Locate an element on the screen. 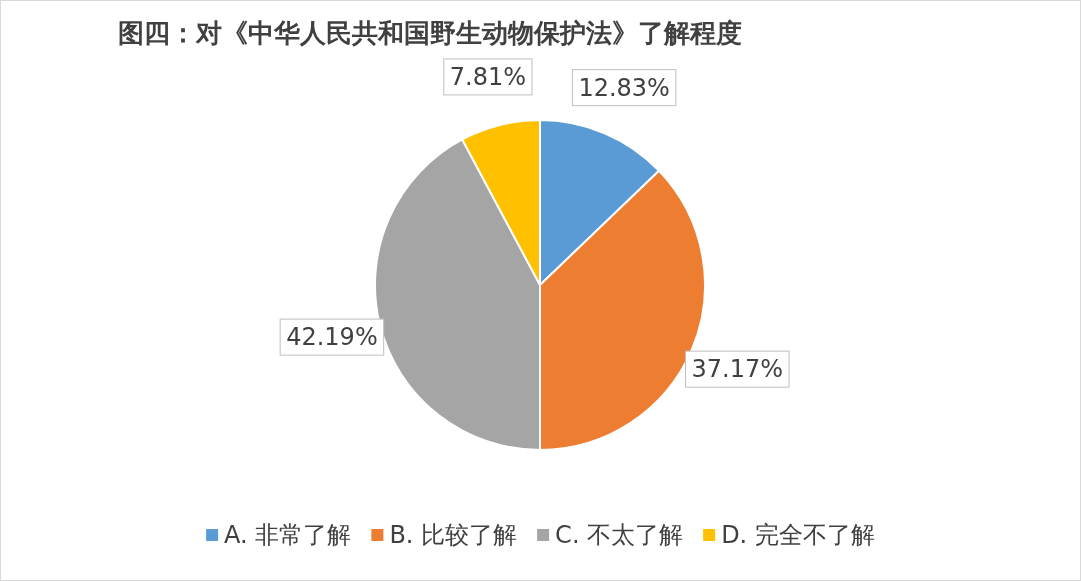 This screenshot has height=581, width=1081. legend-label: A. 非常了解 is located at coordinates (288, 535).